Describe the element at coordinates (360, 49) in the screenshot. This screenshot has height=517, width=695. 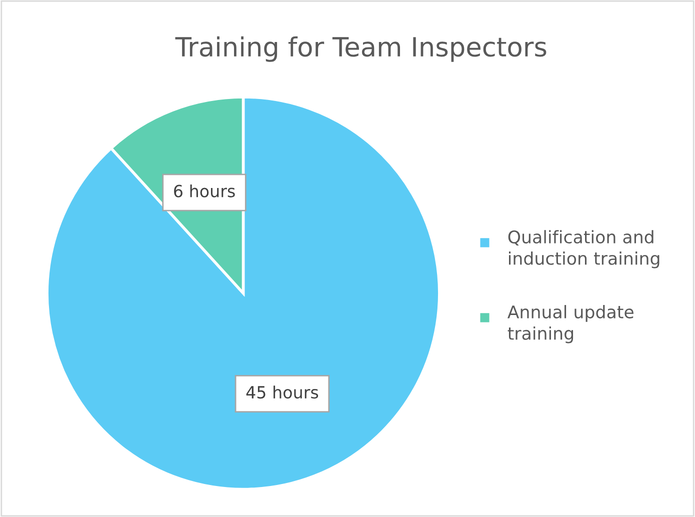
I see `chart-title: Training for Team Inspectors` at that location.